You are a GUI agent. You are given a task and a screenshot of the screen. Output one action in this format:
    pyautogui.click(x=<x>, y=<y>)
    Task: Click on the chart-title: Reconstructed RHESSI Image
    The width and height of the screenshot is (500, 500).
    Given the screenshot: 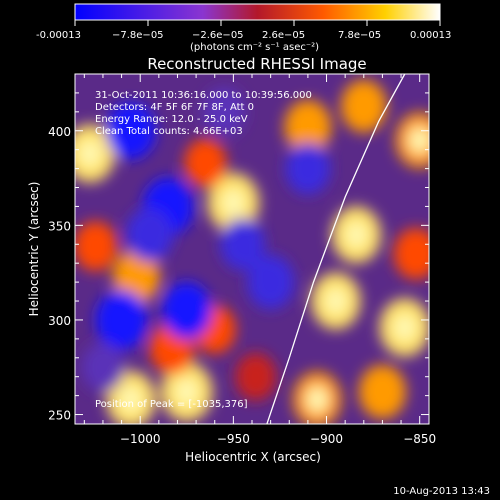 What is the action you would take?
    pyautogui.click(x=256, y=64)
    